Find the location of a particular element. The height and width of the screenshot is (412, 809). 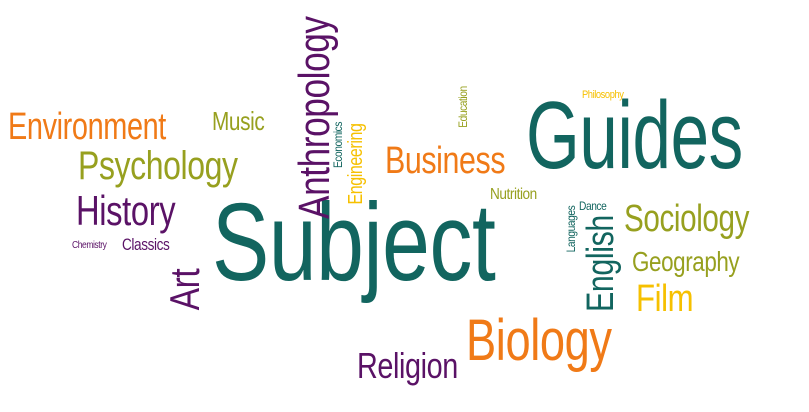

word-art: Art is located at coordinates (184, 289).